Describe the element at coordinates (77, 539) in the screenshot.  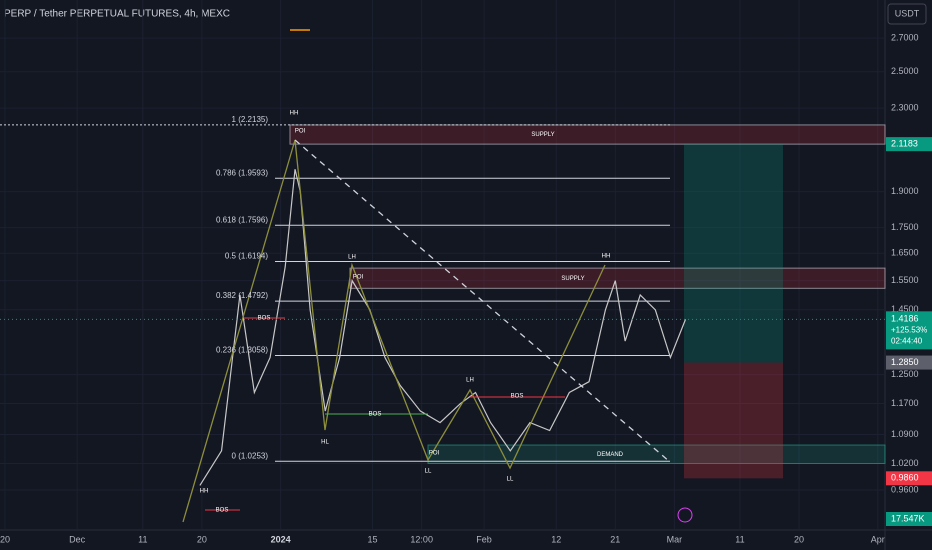
I see `x-tick-label: Dec` at that location.